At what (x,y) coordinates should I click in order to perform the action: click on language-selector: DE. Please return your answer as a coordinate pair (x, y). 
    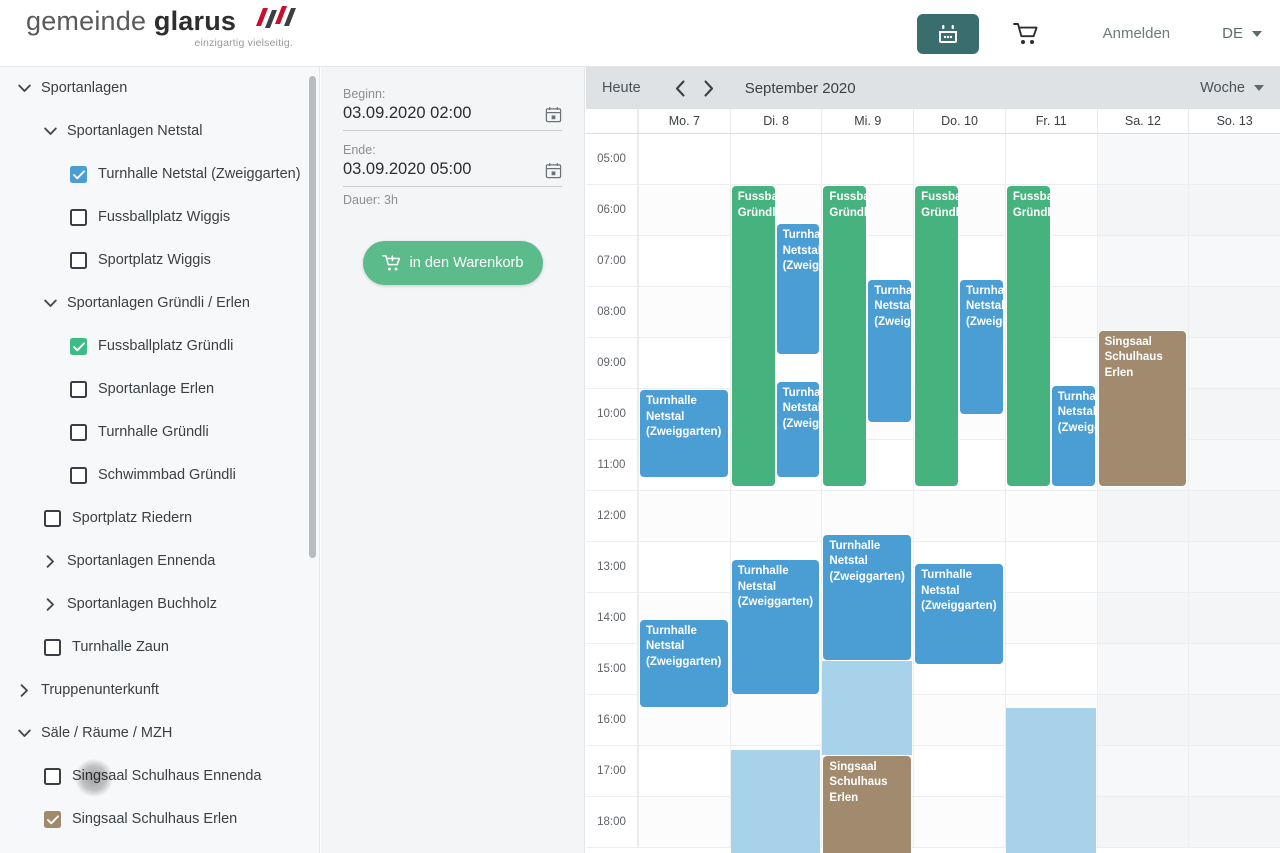
    Looking at the image, I should click on (1242, 33).